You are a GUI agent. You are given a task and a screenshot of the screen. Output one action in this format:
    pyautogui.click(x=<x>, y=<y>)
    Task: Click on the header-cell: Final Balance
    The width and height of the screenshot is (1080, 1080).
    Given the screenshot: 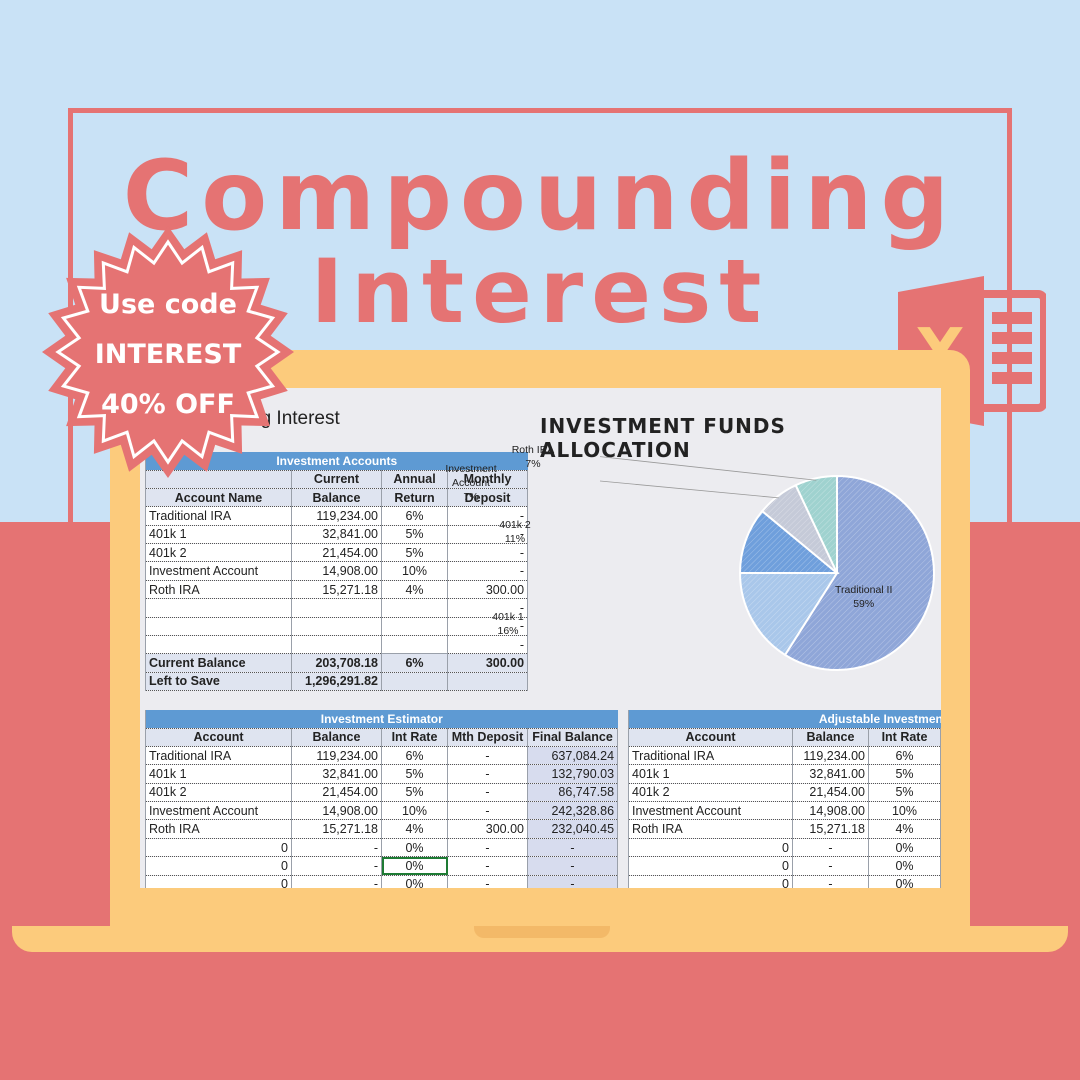 What is the action you would take?
    pyautogui.click(x=573, y=737)
    